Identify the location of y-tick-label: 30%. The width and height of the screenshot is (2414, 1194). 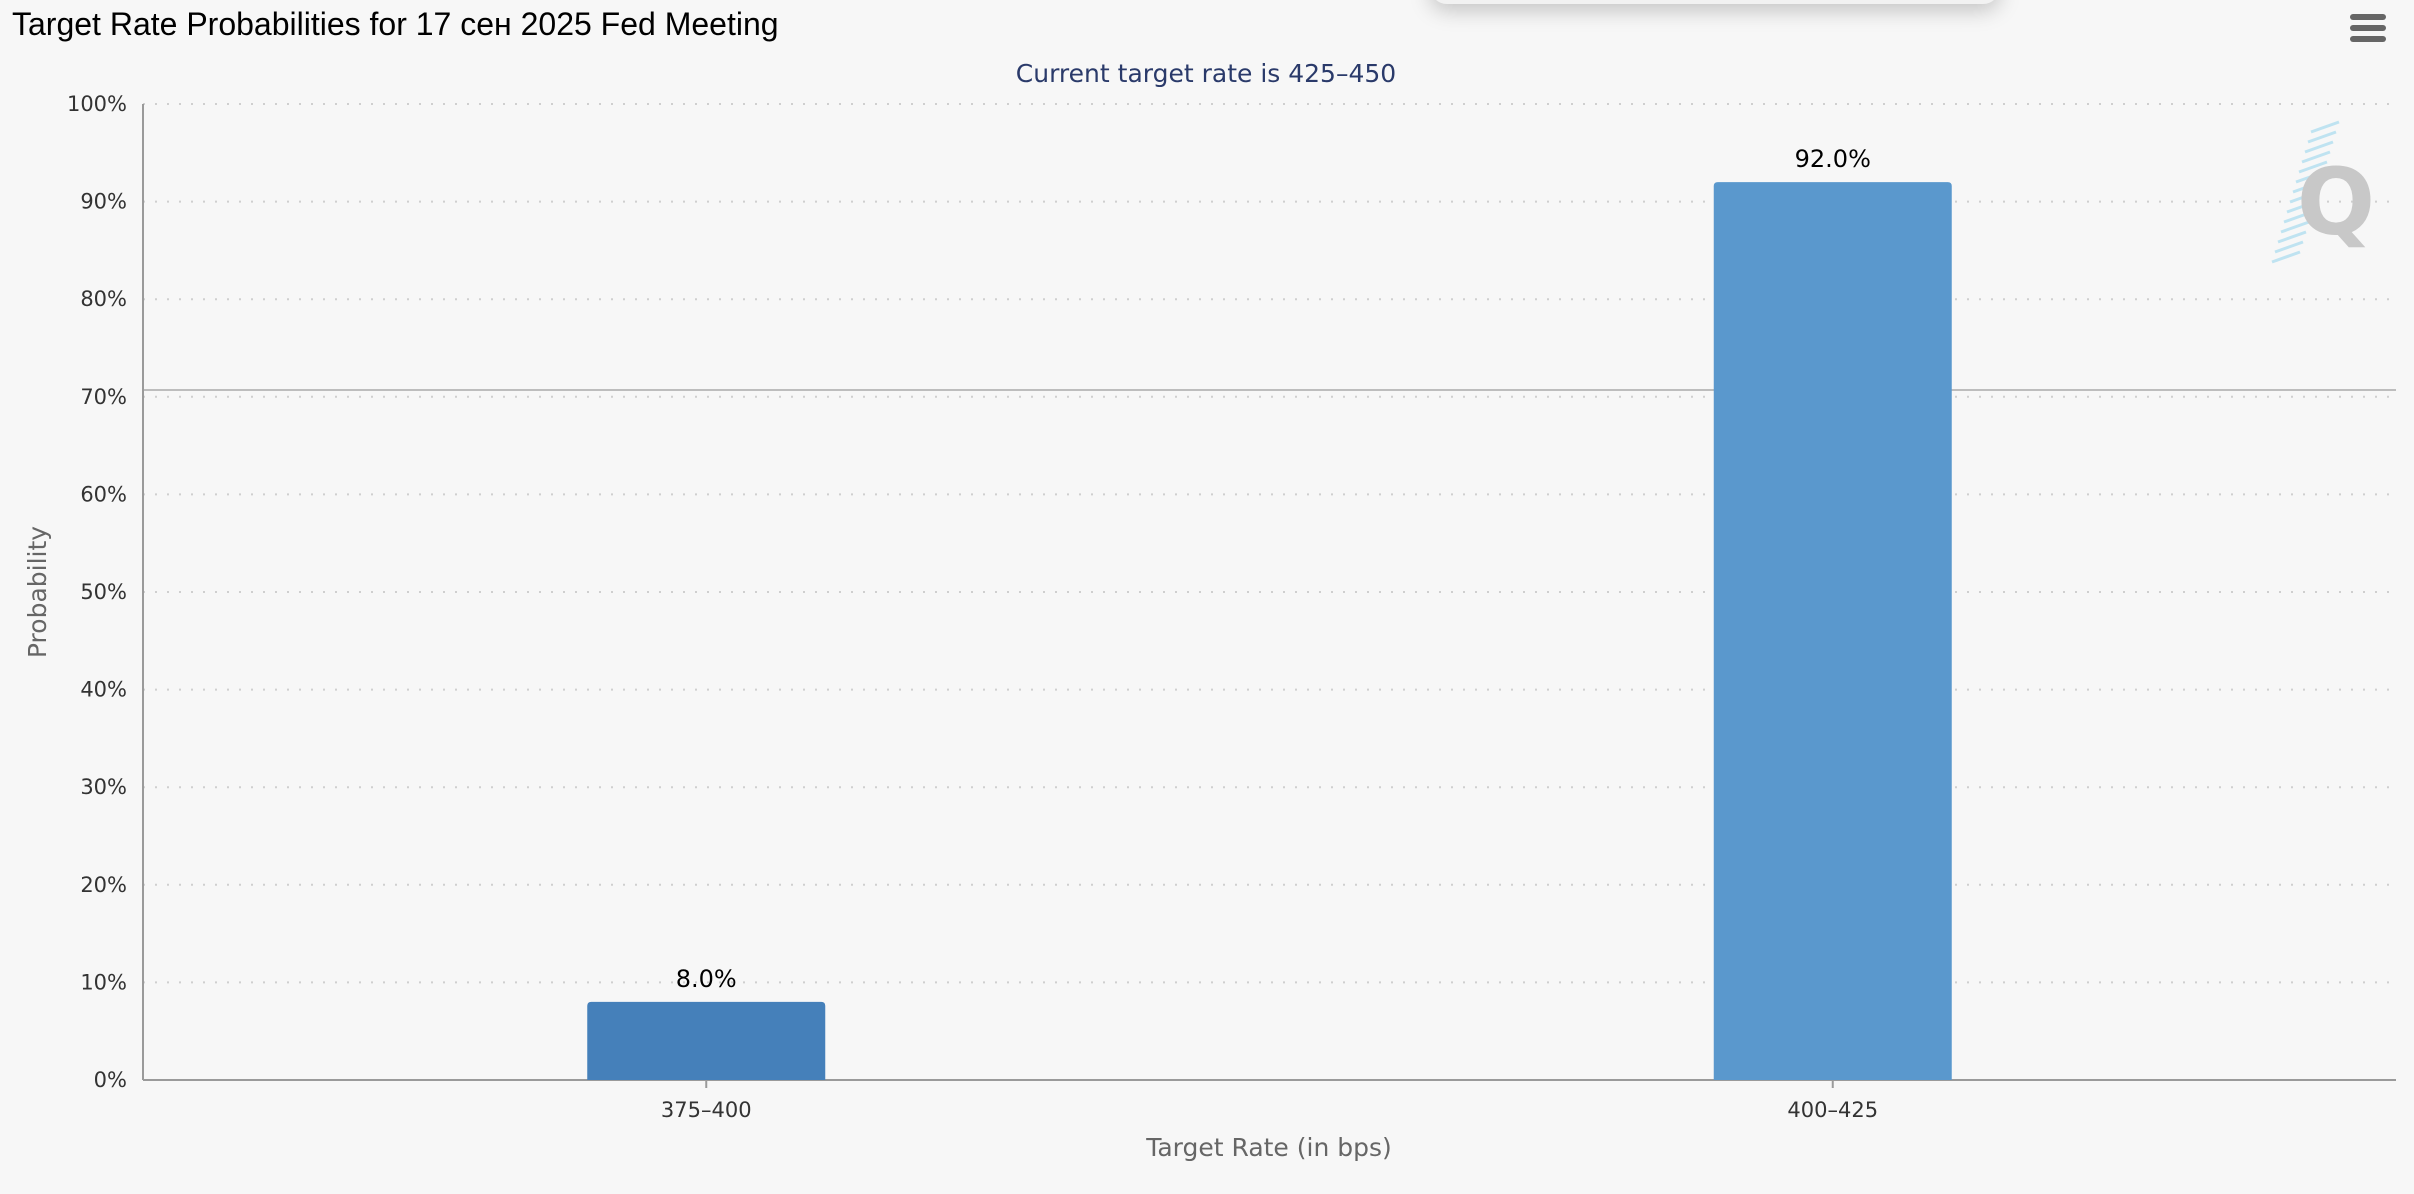
(103, 787).